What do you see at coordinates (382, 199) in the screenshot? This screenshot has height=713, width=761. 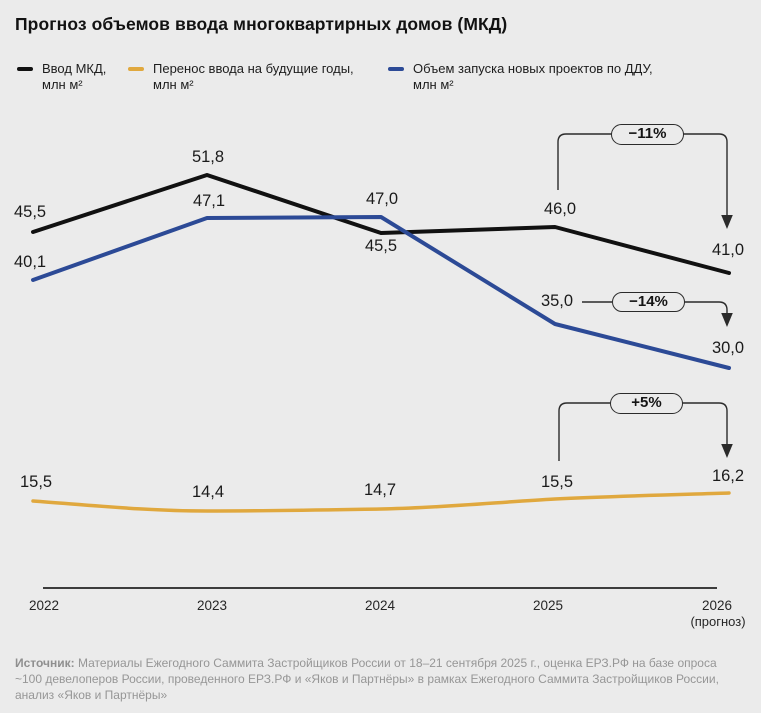 I see `value-label-zapusk-2024: 47,0` at bounding box center [382, 199].